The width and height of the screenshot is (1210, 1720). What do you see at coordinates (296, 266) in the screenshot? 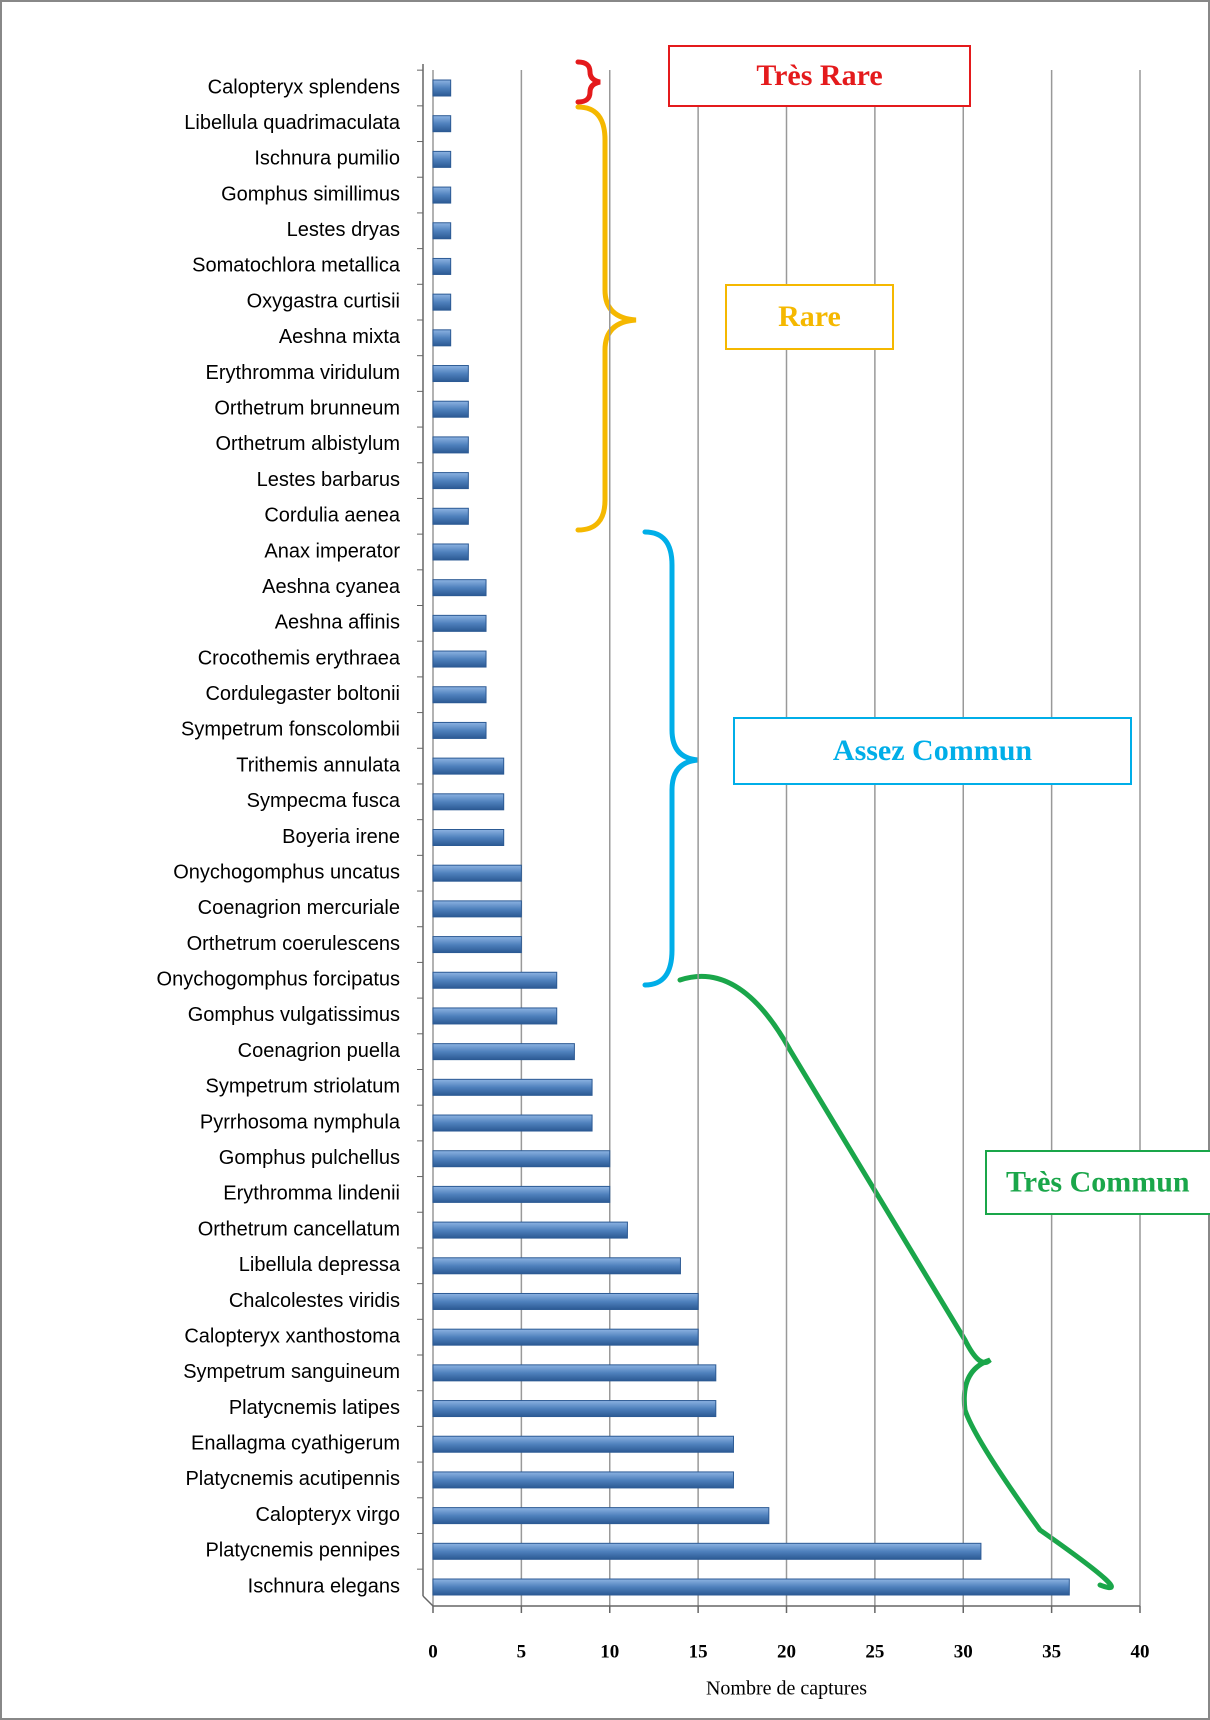
I see `y-tick-label: Somatochlora metallica` at bounding box center [296, 266].